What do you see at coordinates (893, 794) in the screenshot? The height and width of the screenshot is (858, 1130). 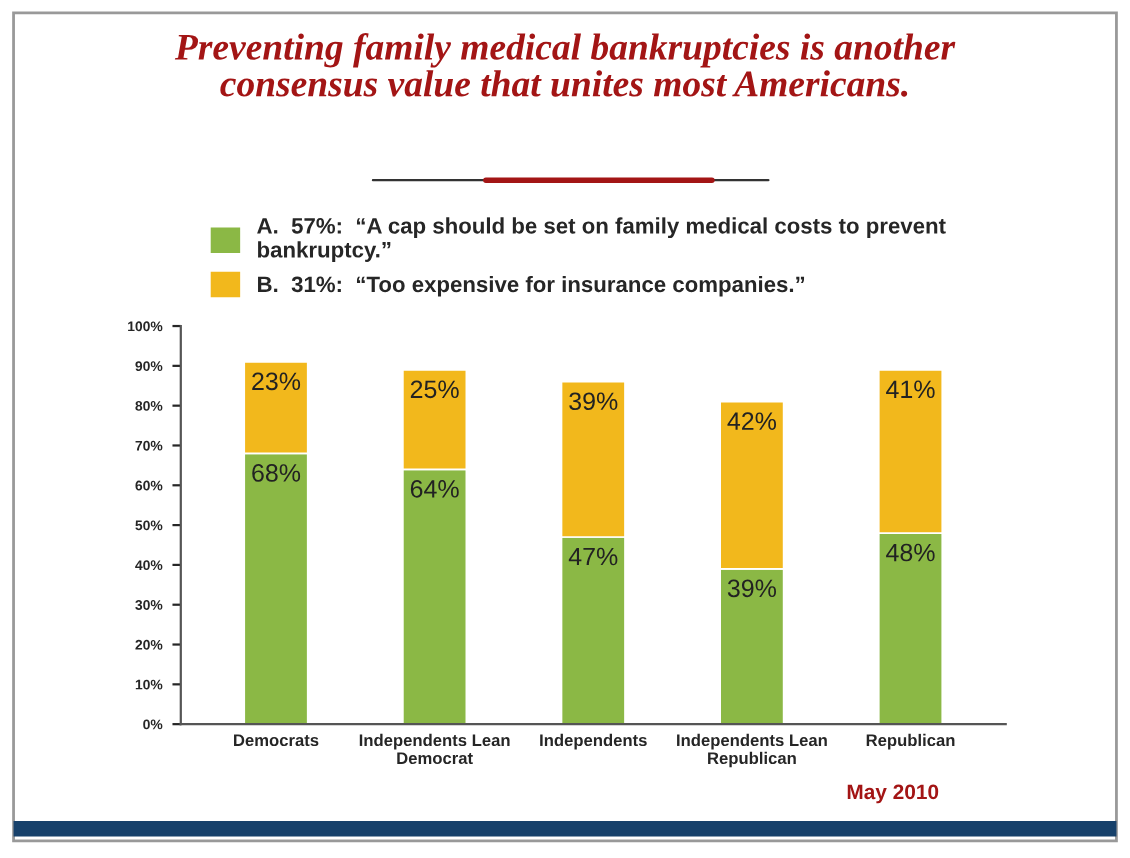 I see `text: May 2010` at bounding box center [893, 794].